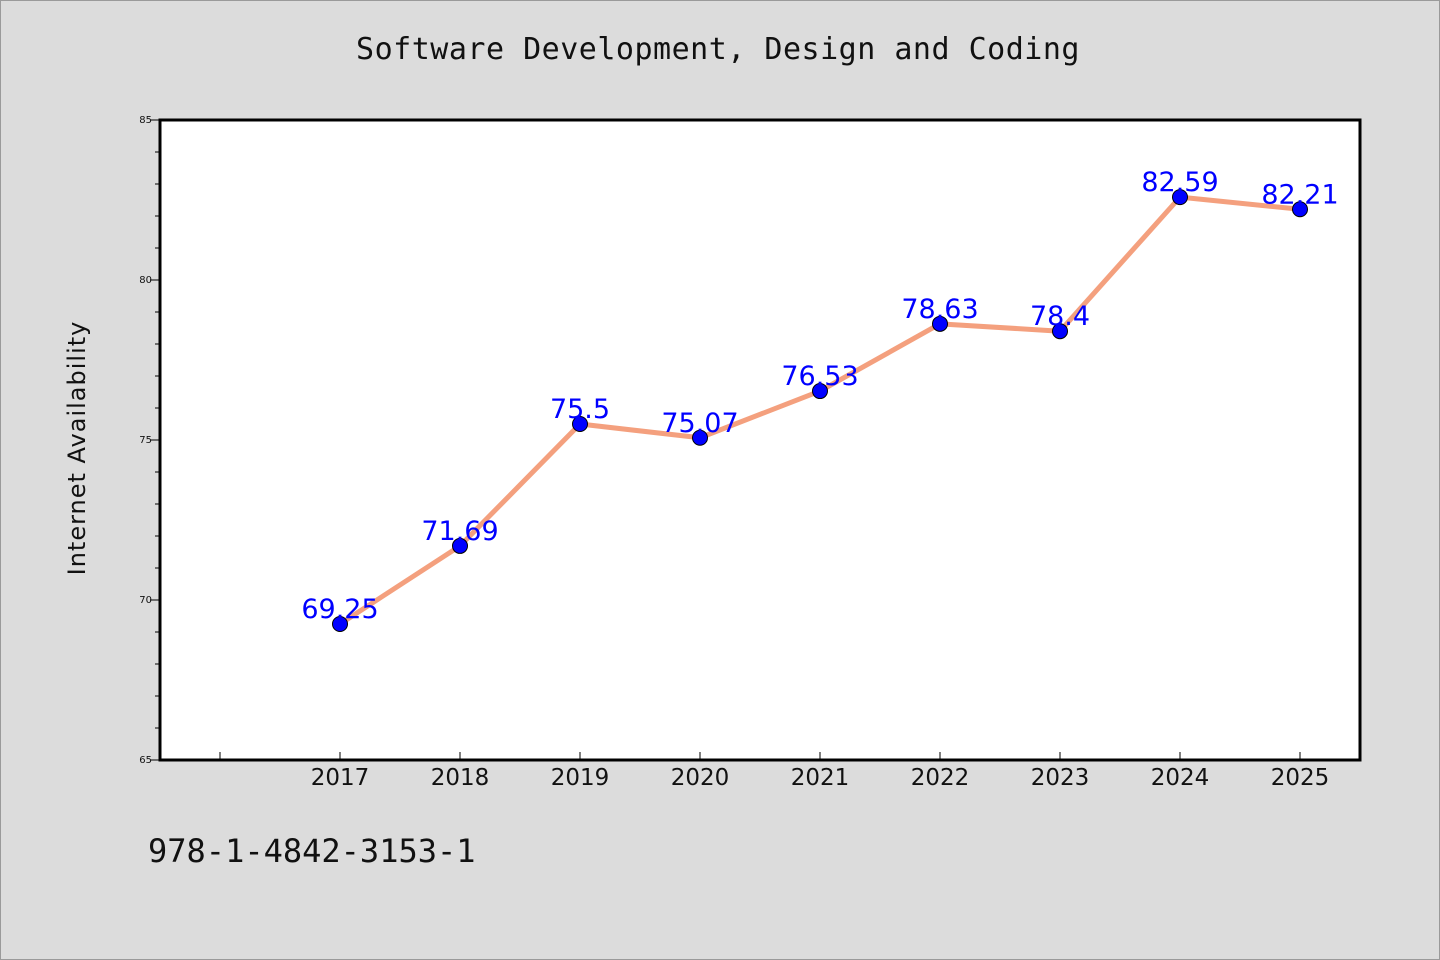 This screenshot has width=1440, height=960. I want to click on data-label: 78.63, so click(939, 309).